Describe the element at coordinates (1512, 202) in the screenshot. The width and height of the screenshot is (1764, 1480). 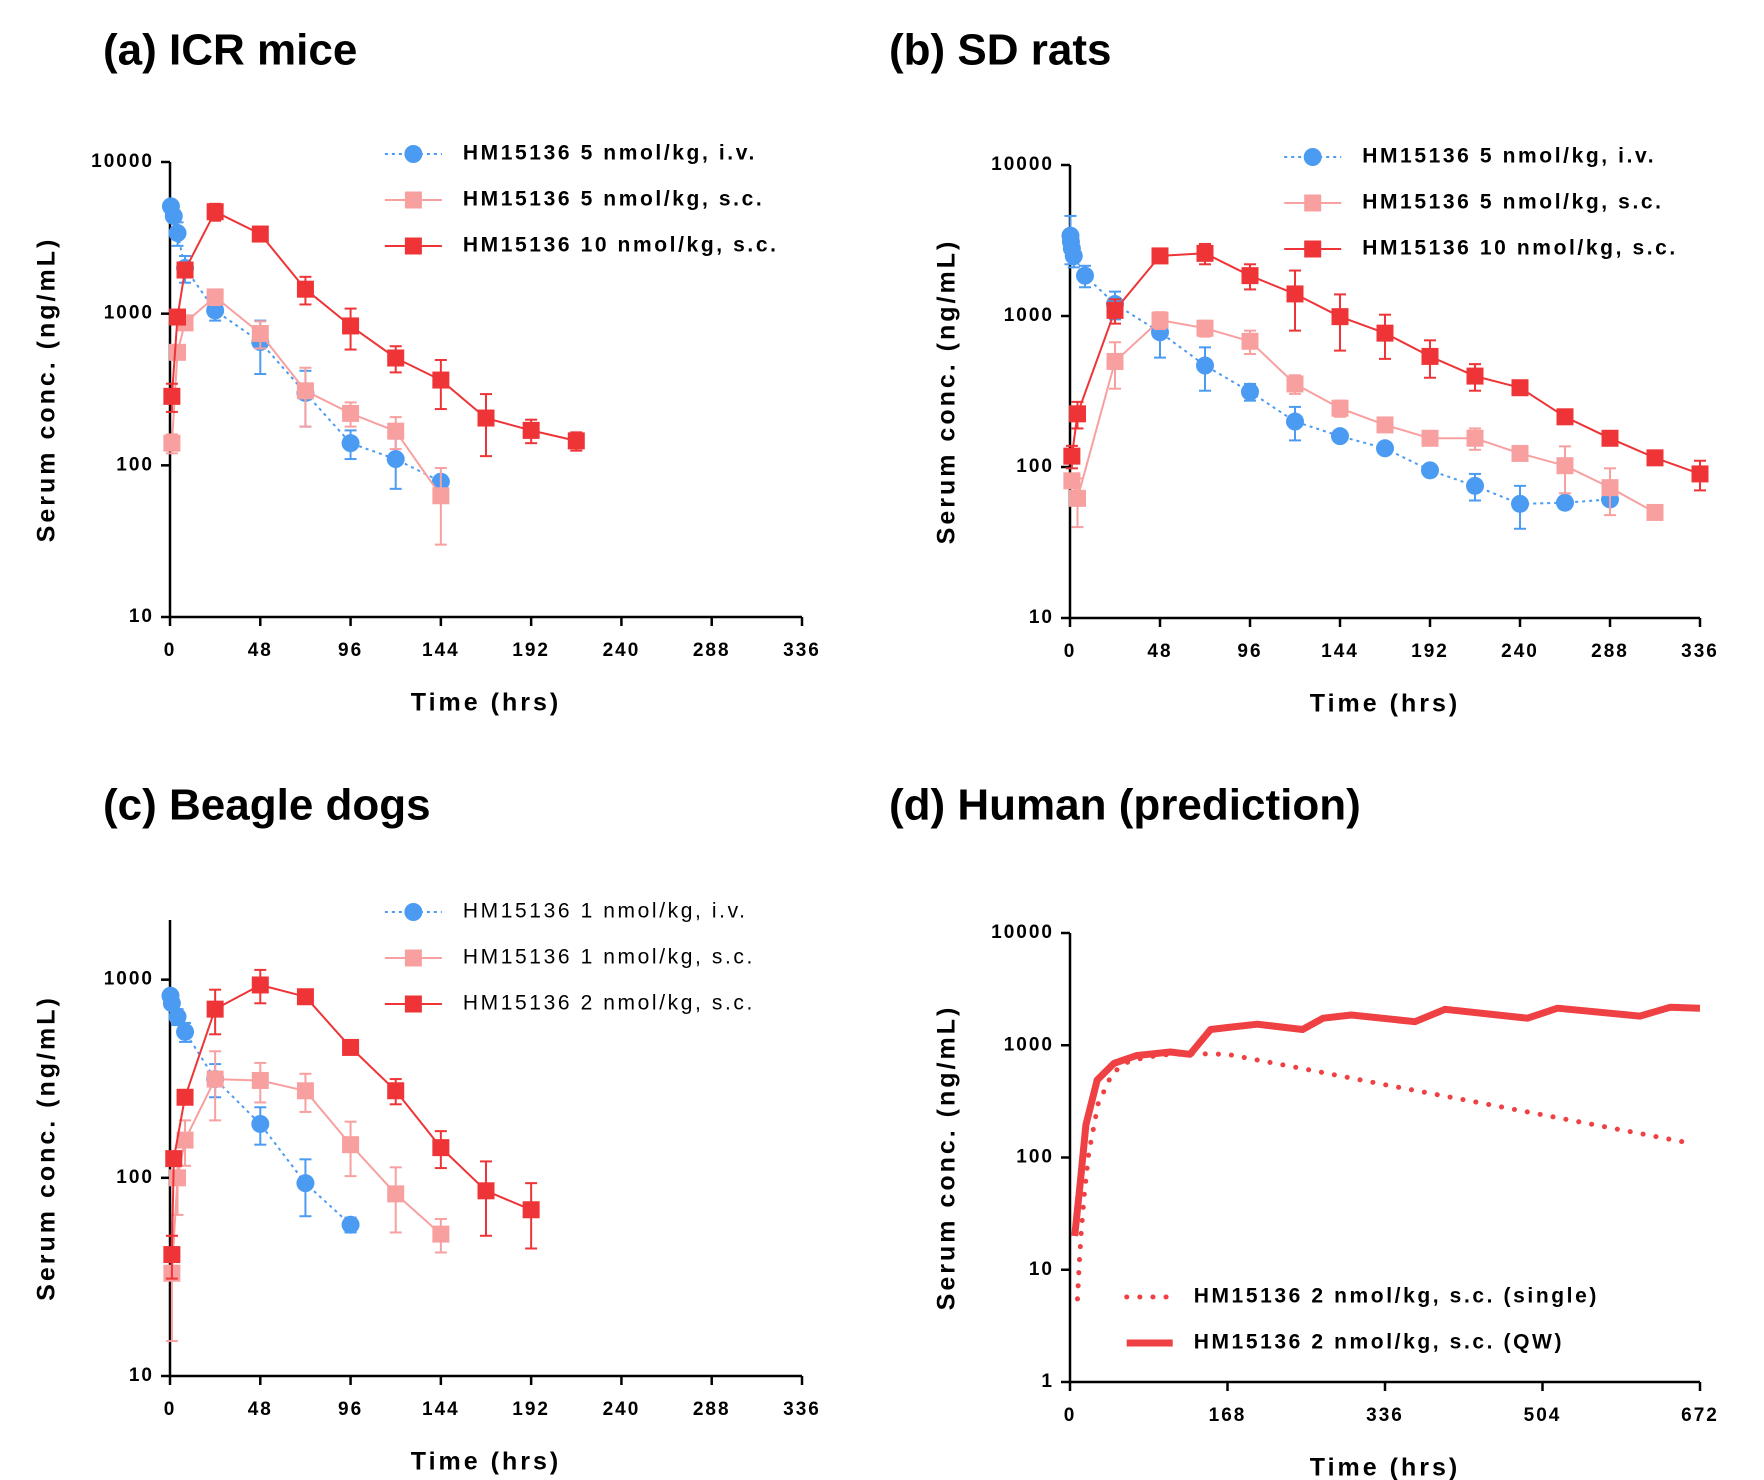
I see `legend-label: HM15136 5 nmol/kg, s.c.` at that location.